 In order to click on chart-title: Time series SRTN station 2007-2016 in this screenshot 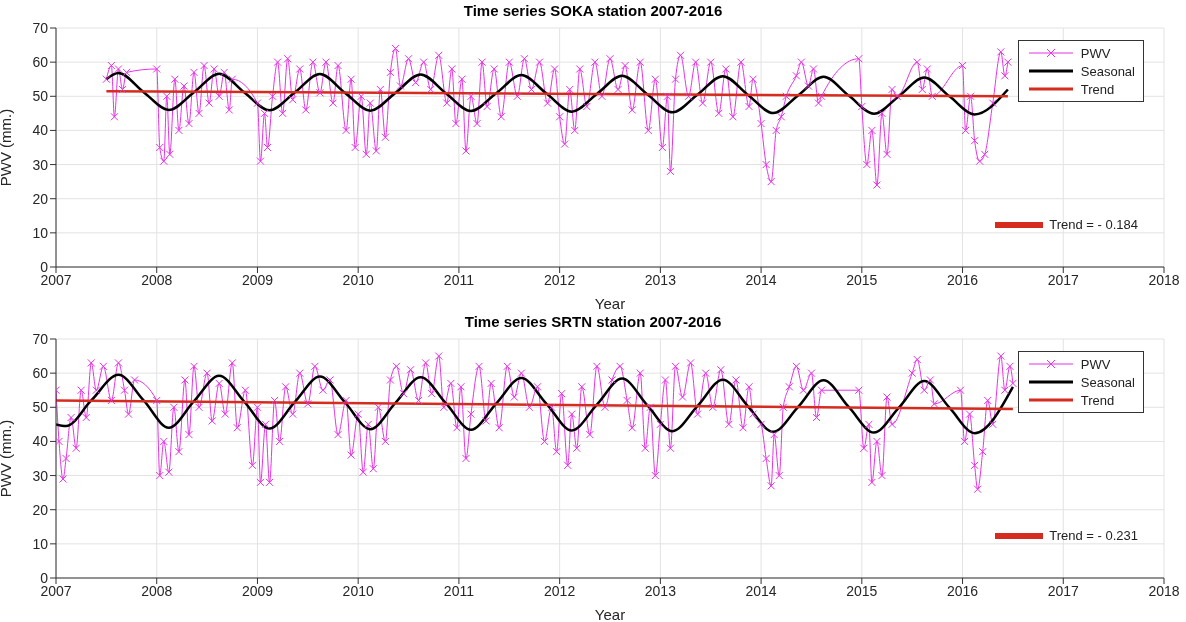, I will do `click(593, 321)`.